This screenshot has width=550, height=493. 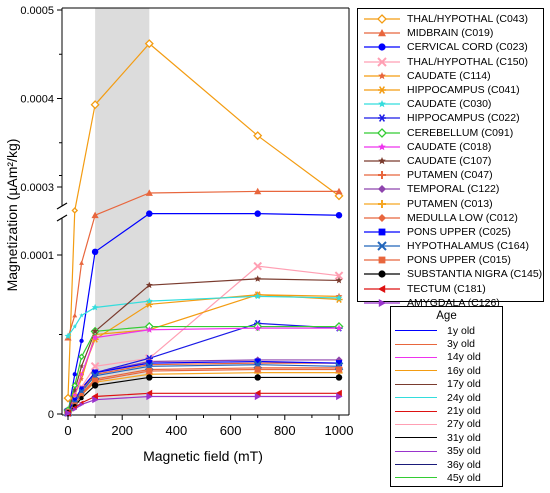 What do you see at coordinates (464, 384) in the screenshot?
I see `age-legend-label: 17y old` at bounding box center [464, 384].